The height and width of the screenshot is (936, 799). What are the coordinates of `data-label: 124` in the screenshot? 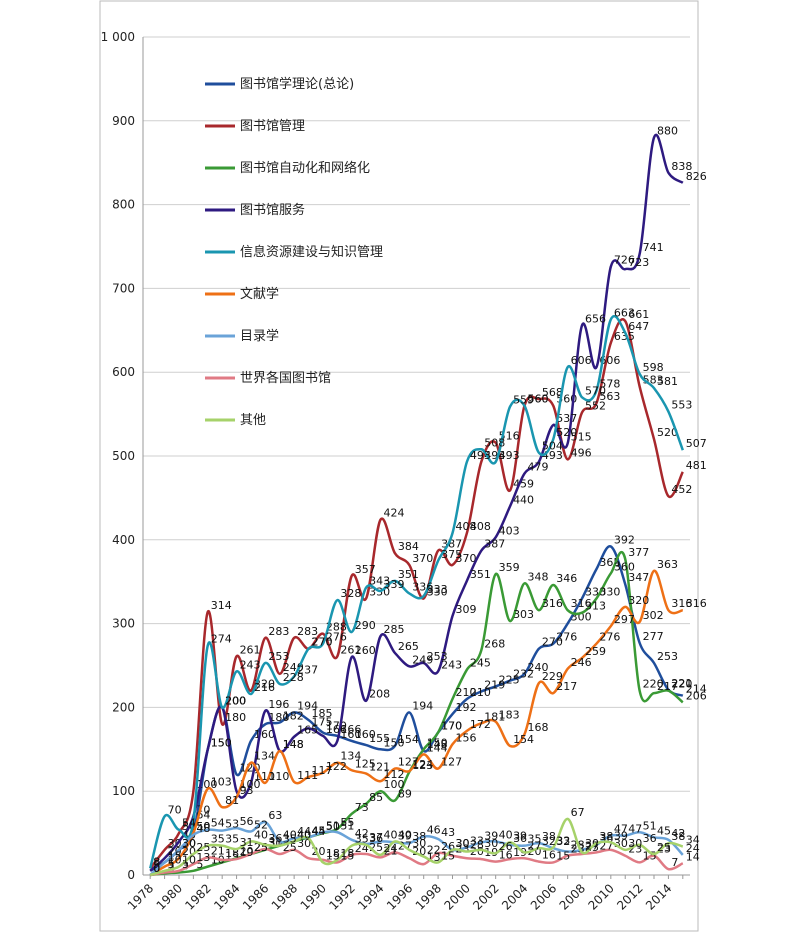 It's located at (422, 764).